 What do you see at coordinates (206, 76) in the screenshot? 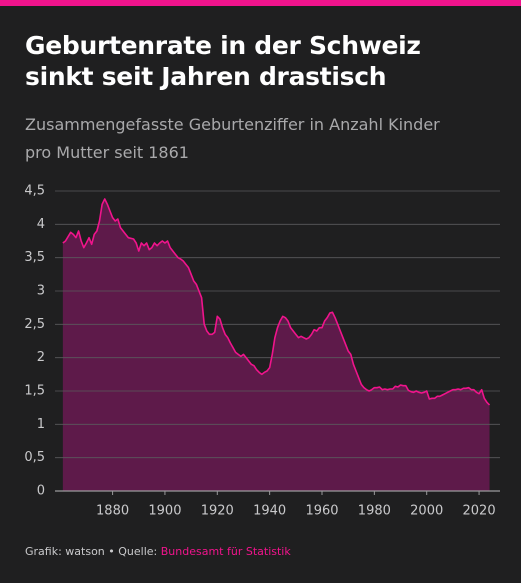
I see `title-line: sinkt seit Jahren drastisch` at bounding box center [206, 76].